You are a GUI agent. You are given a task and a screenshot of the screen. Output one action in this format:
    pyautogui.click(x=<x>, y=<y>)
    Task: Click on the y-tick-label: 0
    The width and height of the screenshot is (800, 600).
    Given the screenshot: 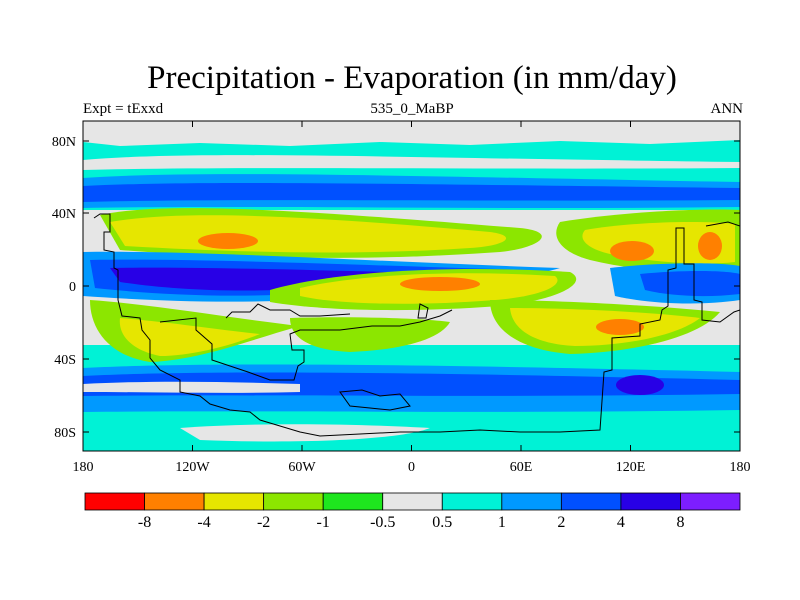 What is the action you would take?
    pyautogui.click(x=72, y=287)
    